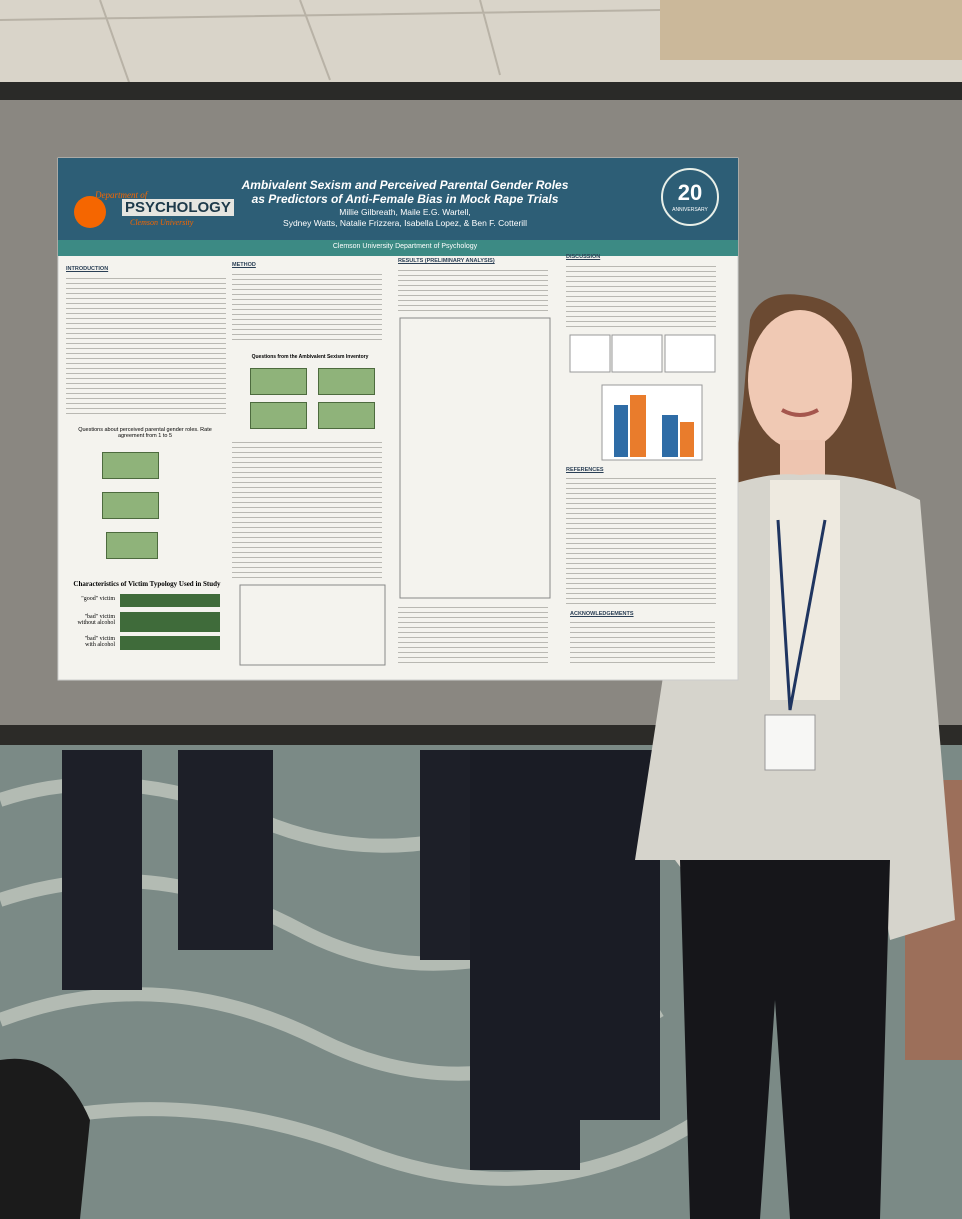 The width and height of the screenshot is (962, 1219). What do you see at coordinates (446, 261) in the screenshot?
I see `section-heading: RESULTS (PRELIMINARY ANALYSIS)` at bounding box center [446, 261].